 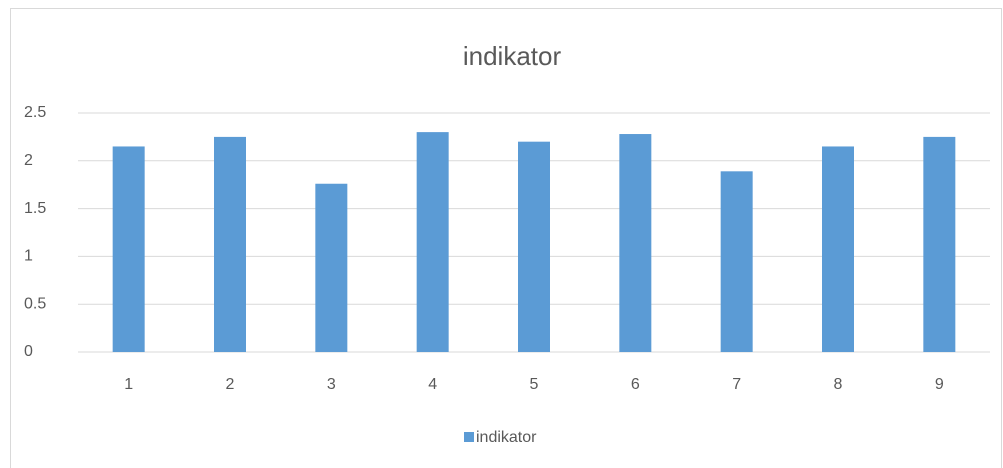 I want to click on y-tick-label: 2.5, so click(x=35, y=112).